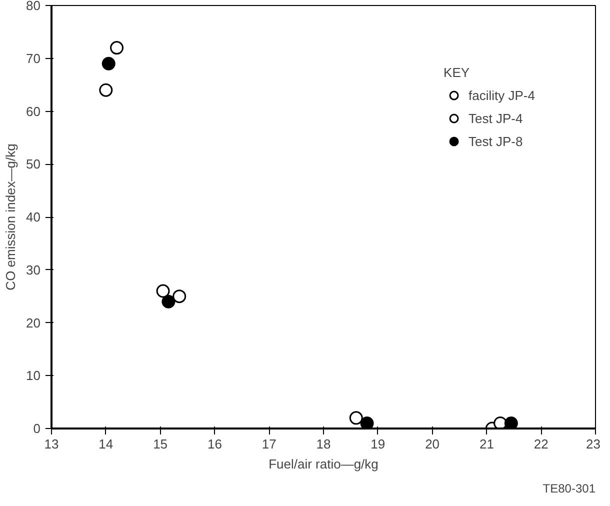 The width and height of the screenshot is (610, 506). Describe the element at coordinates (269, 444) in the screenshot. I see `x-tick-label: 17` at that location.